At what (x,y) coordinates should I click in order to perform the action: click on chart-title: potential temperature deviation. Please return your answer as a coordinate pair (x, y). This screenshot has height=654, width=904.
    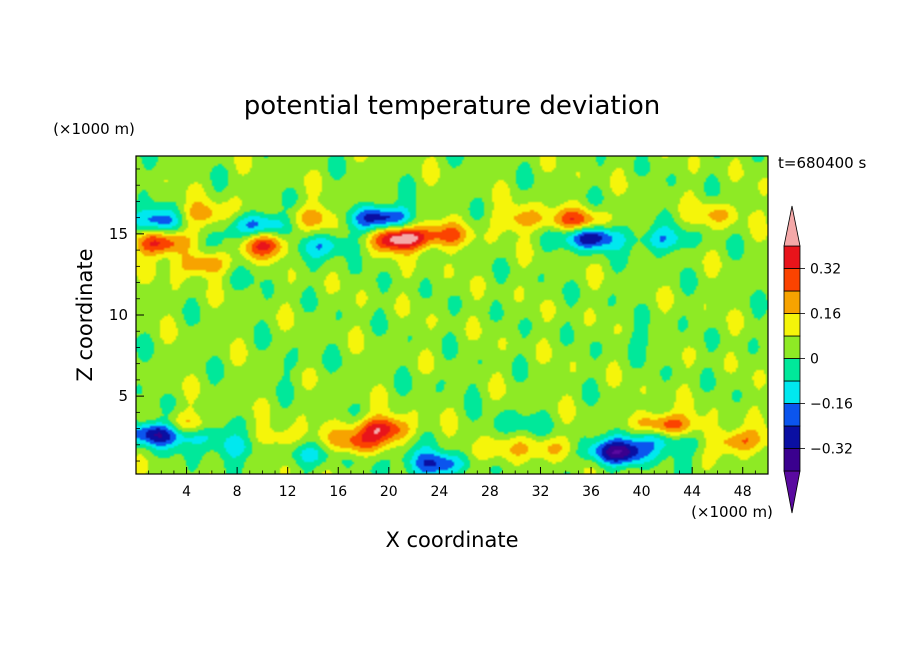
    Looking at the image, I should click on (452, 106).